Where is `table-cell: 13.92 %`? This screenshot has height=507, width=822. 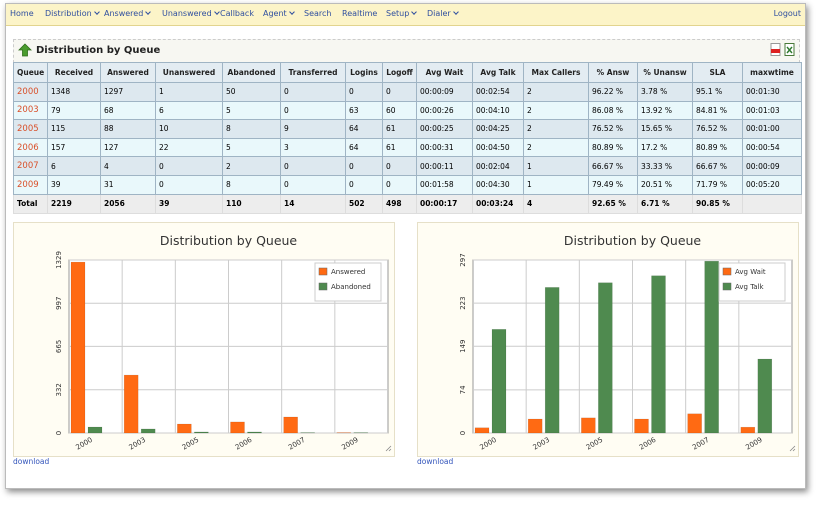 table-cell: 13.92 % is located at coordinates (665, 110).